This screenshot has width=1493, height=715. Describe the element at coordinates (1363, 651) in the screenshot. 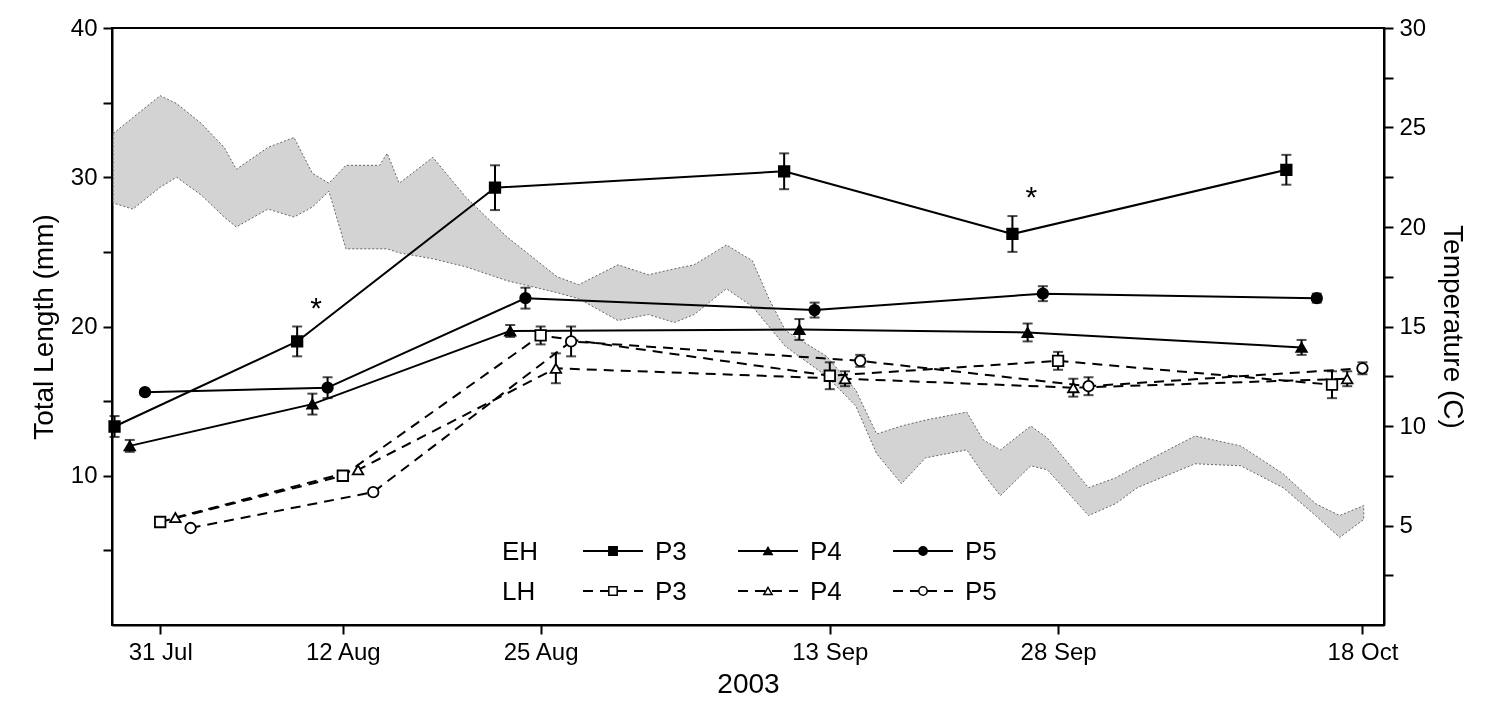

I see `x-tick-label: 18 Oct` at that location.